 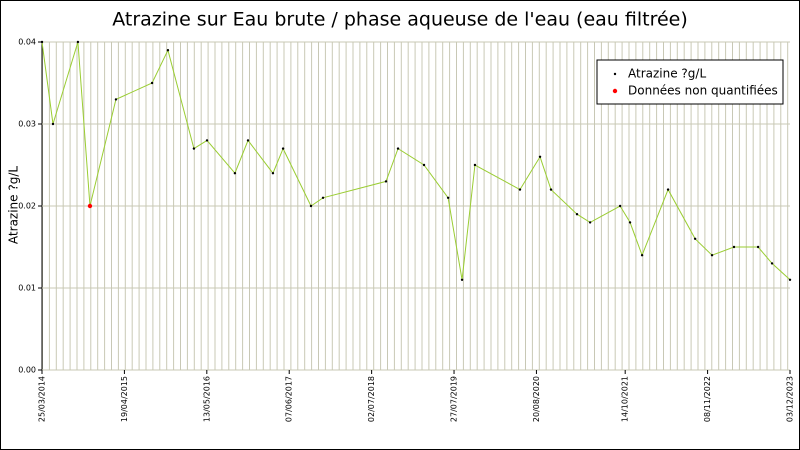 What do you see at coordinates (27, 206) in the screenshot?
I see `y-tick-label: 0.02` at bounding box center [27, 206].